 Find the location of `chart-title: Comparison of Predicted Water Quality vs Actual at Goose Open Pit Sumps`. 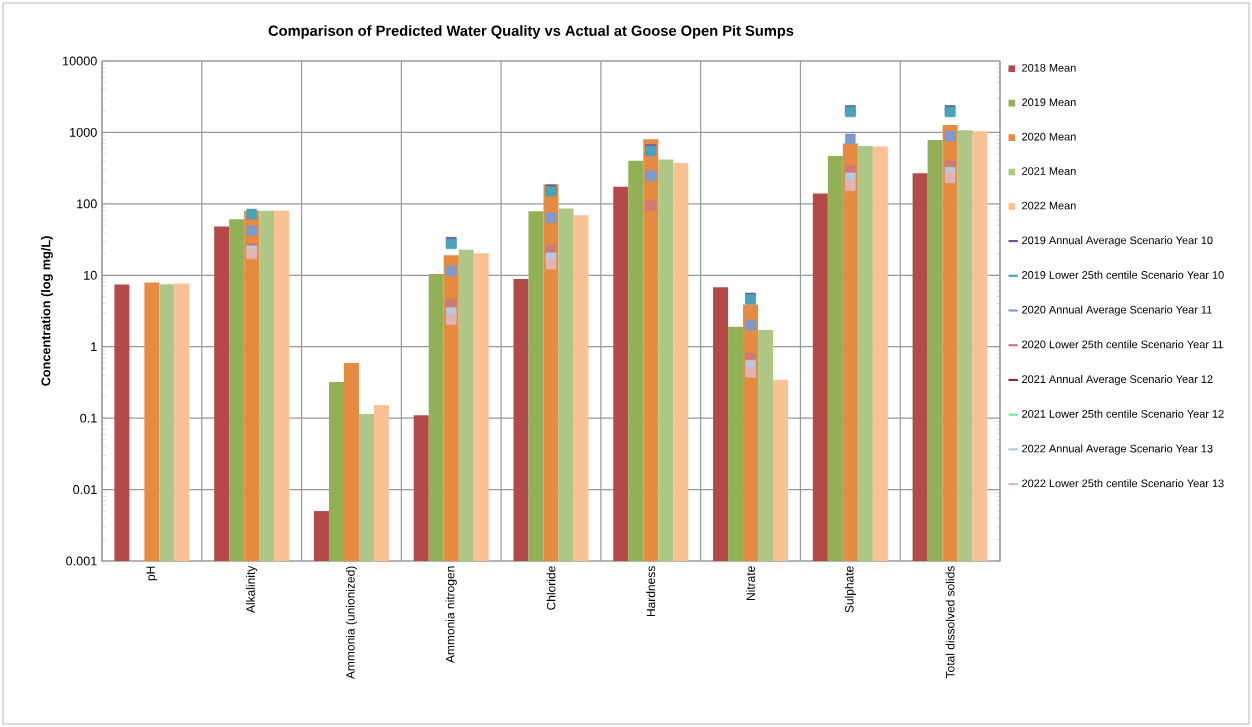

chart-title: Comparison of Predicted Water Quality vs Actual at Goose Open Pit Sumps is located at coordinates (531, 32).